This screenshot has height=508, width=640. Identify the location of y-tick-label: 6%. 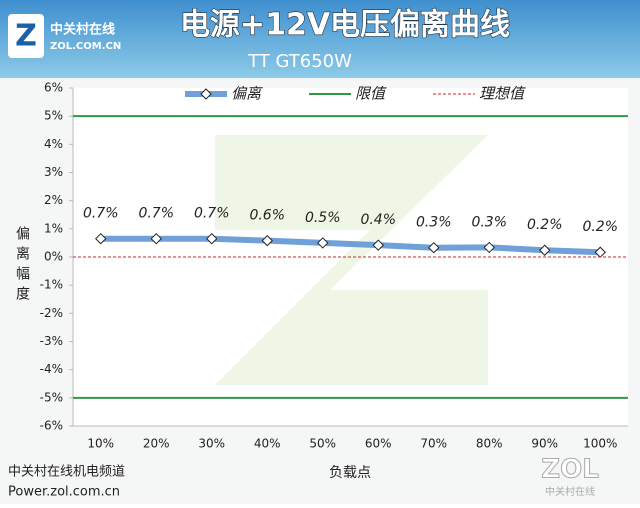
(53, 88).